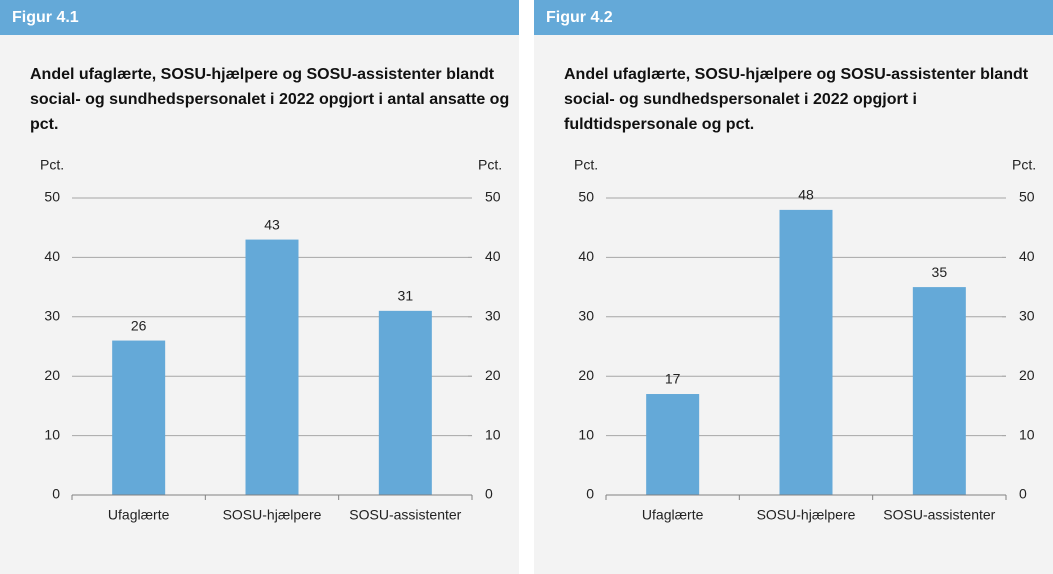 This screenshot has width=1053, height=574. What do you see at coordinates (793, 17) in the screenshot?
I see `panel-header: Figur 4.2` at bounding box center [793, 17].